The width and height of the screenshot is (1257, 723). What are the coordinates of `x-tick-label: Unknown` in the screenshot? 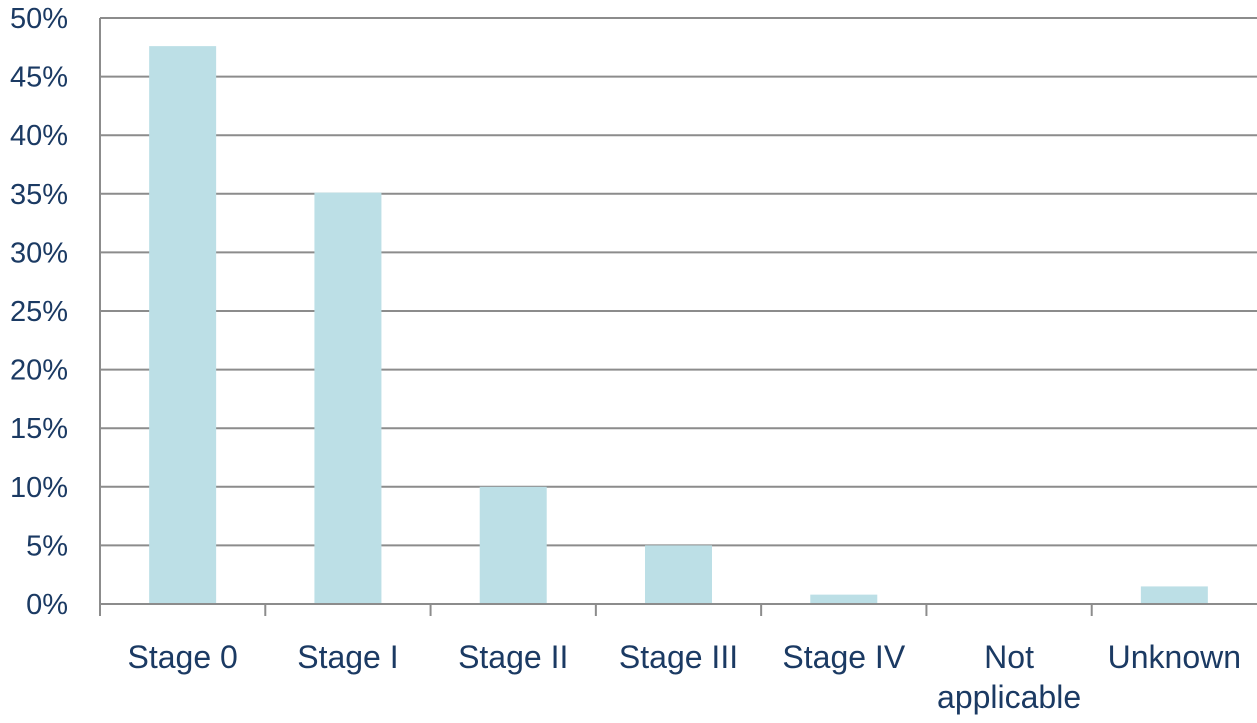 It's located at (1174, 657).